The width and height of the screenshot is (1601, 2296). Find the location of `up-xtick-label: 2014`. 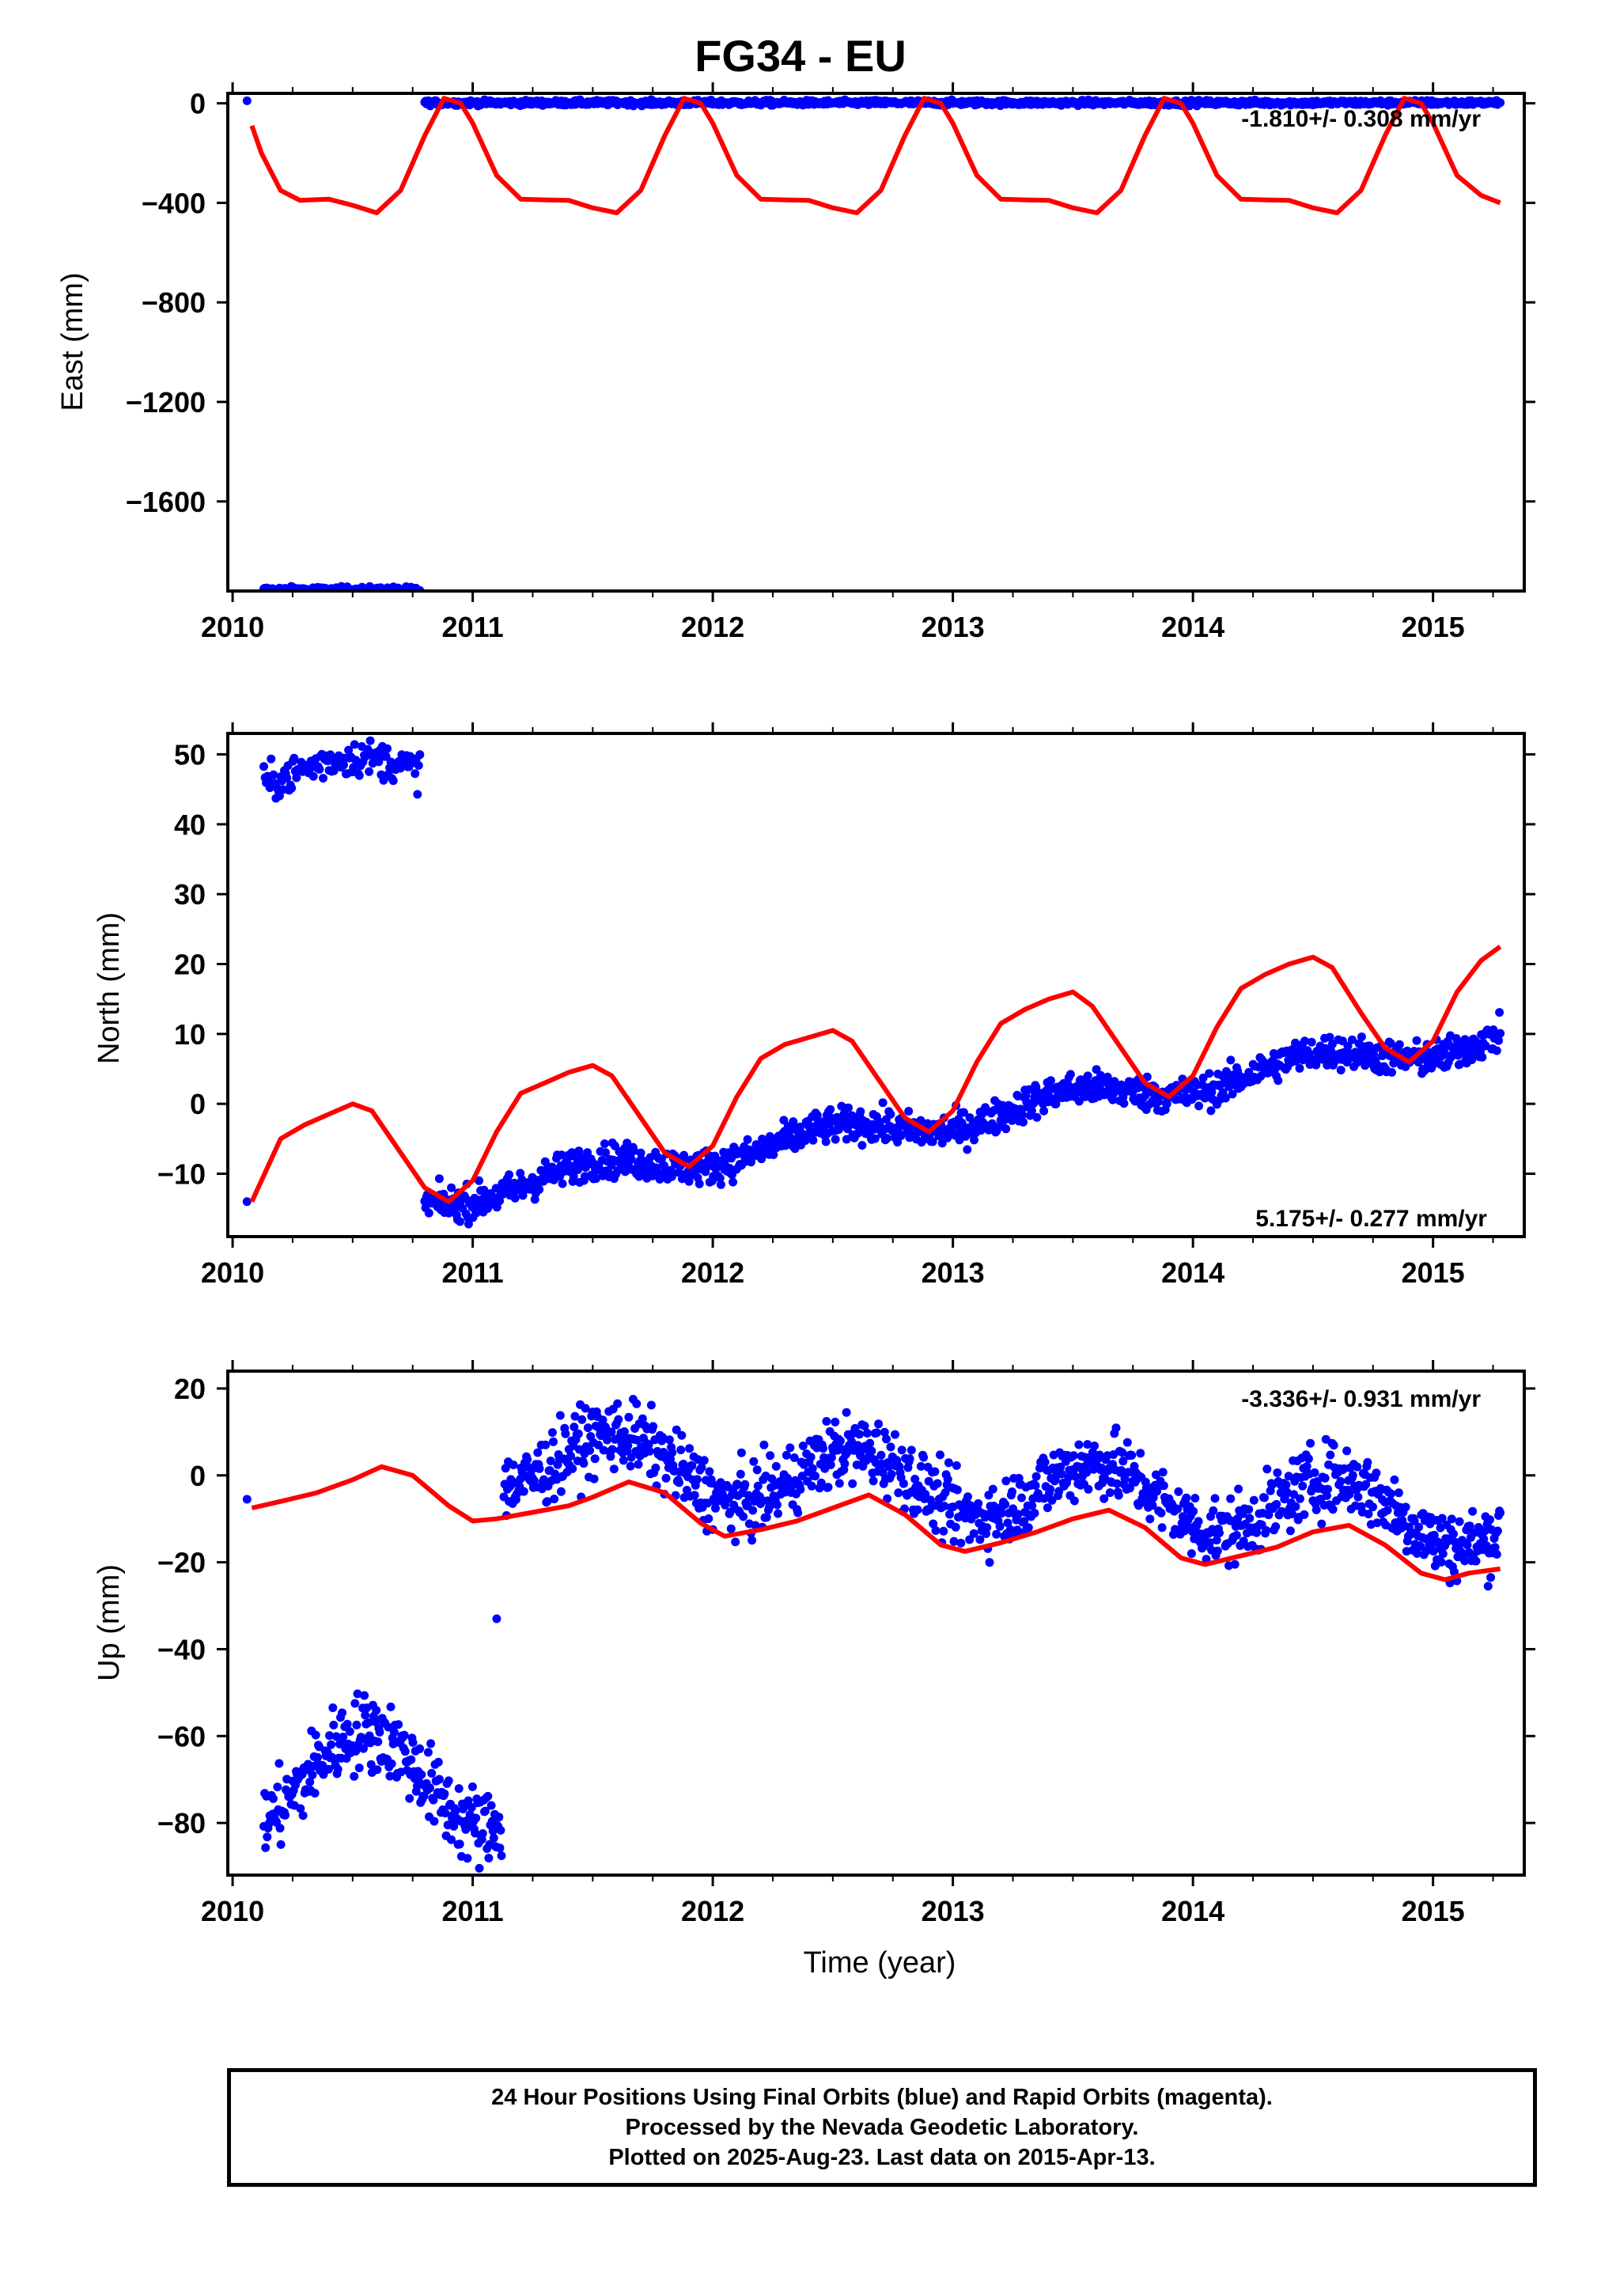

up-xtick-label: 2014 is located at coordinates (1192, 1911).